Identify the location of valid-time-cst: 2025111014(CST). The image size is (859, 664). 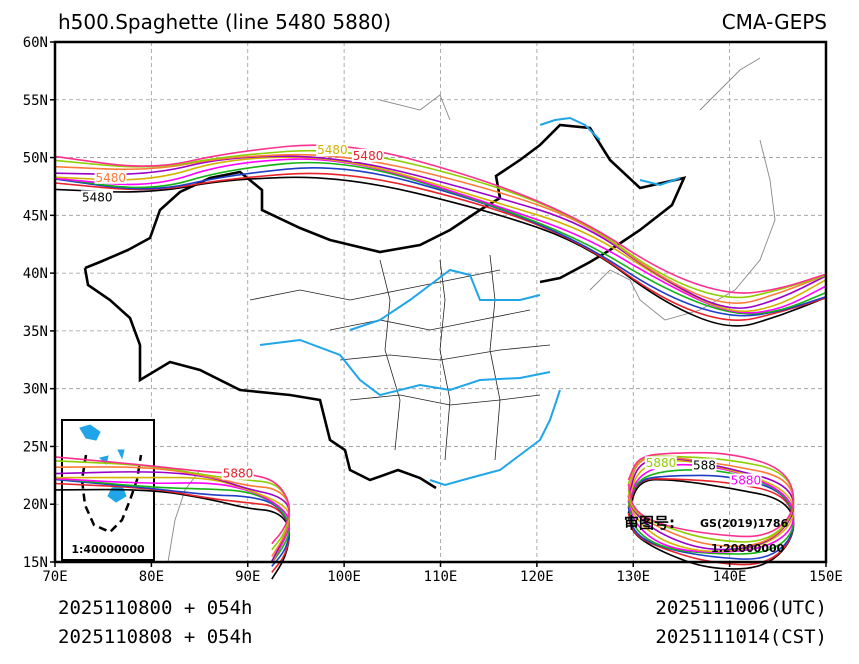
(741, 637).